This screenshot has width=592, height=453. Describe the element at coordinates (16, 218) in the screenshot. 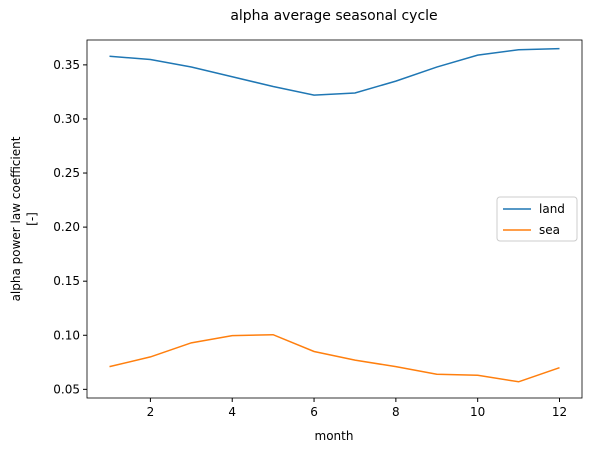

I see `y-axis-label: alpha power law coefficient` at that location.